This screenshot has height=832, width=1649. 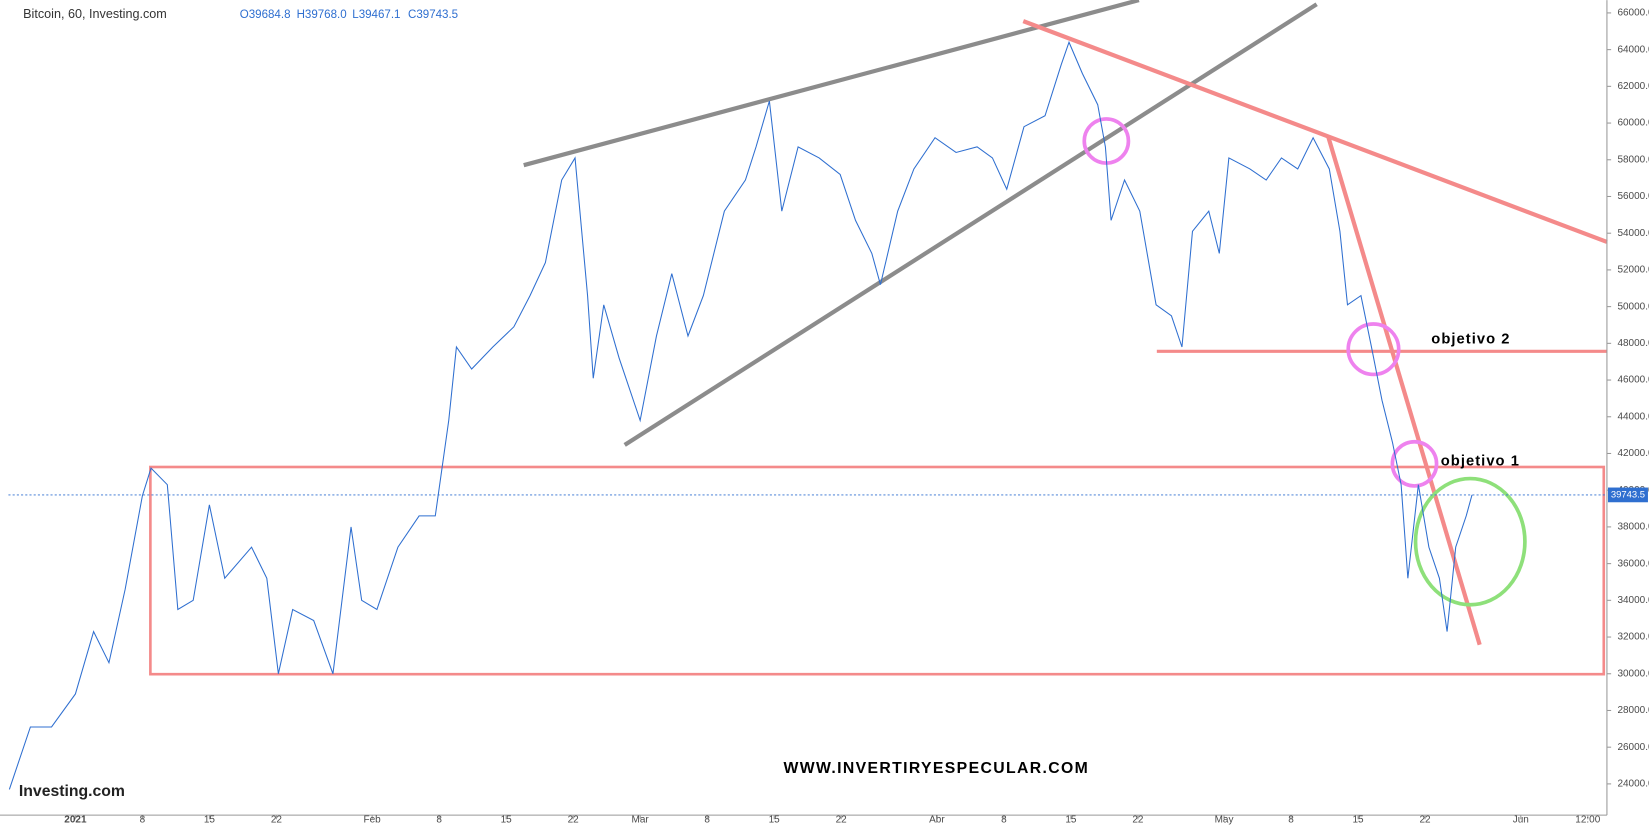 What do you see at coordinates (1633, 233) in the screenshot?
I see `y-tick-label: 54000.0` at bounding box center [1633, 233].